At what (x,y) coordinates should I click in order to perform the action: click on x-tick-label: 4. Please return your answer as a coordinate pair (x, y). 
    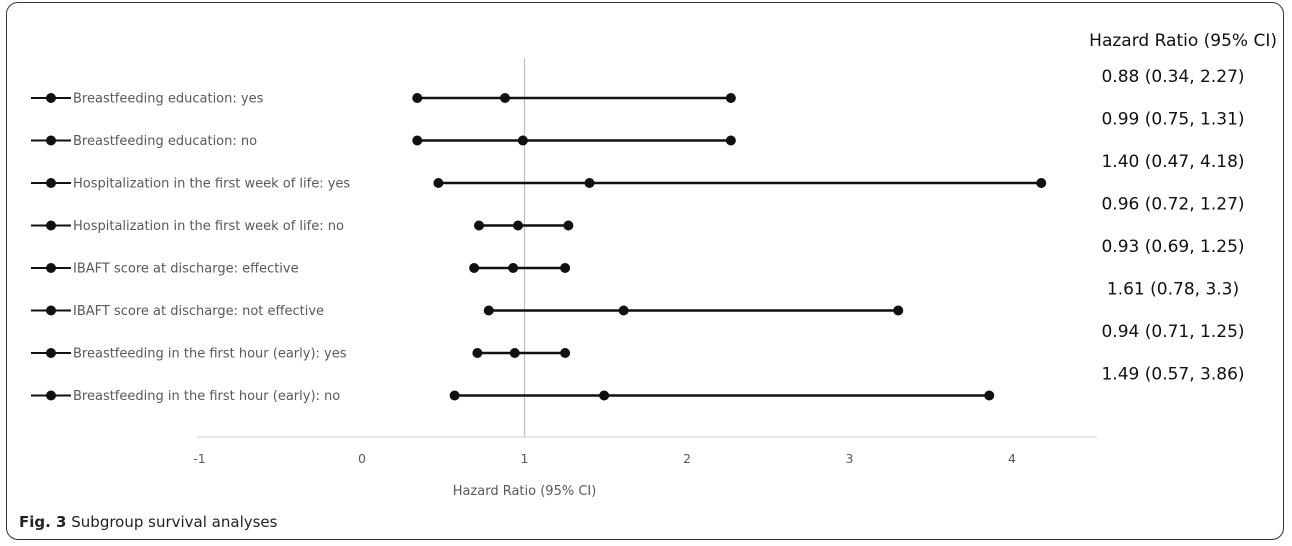
    Looking at the image, I should click on (1012, 458).